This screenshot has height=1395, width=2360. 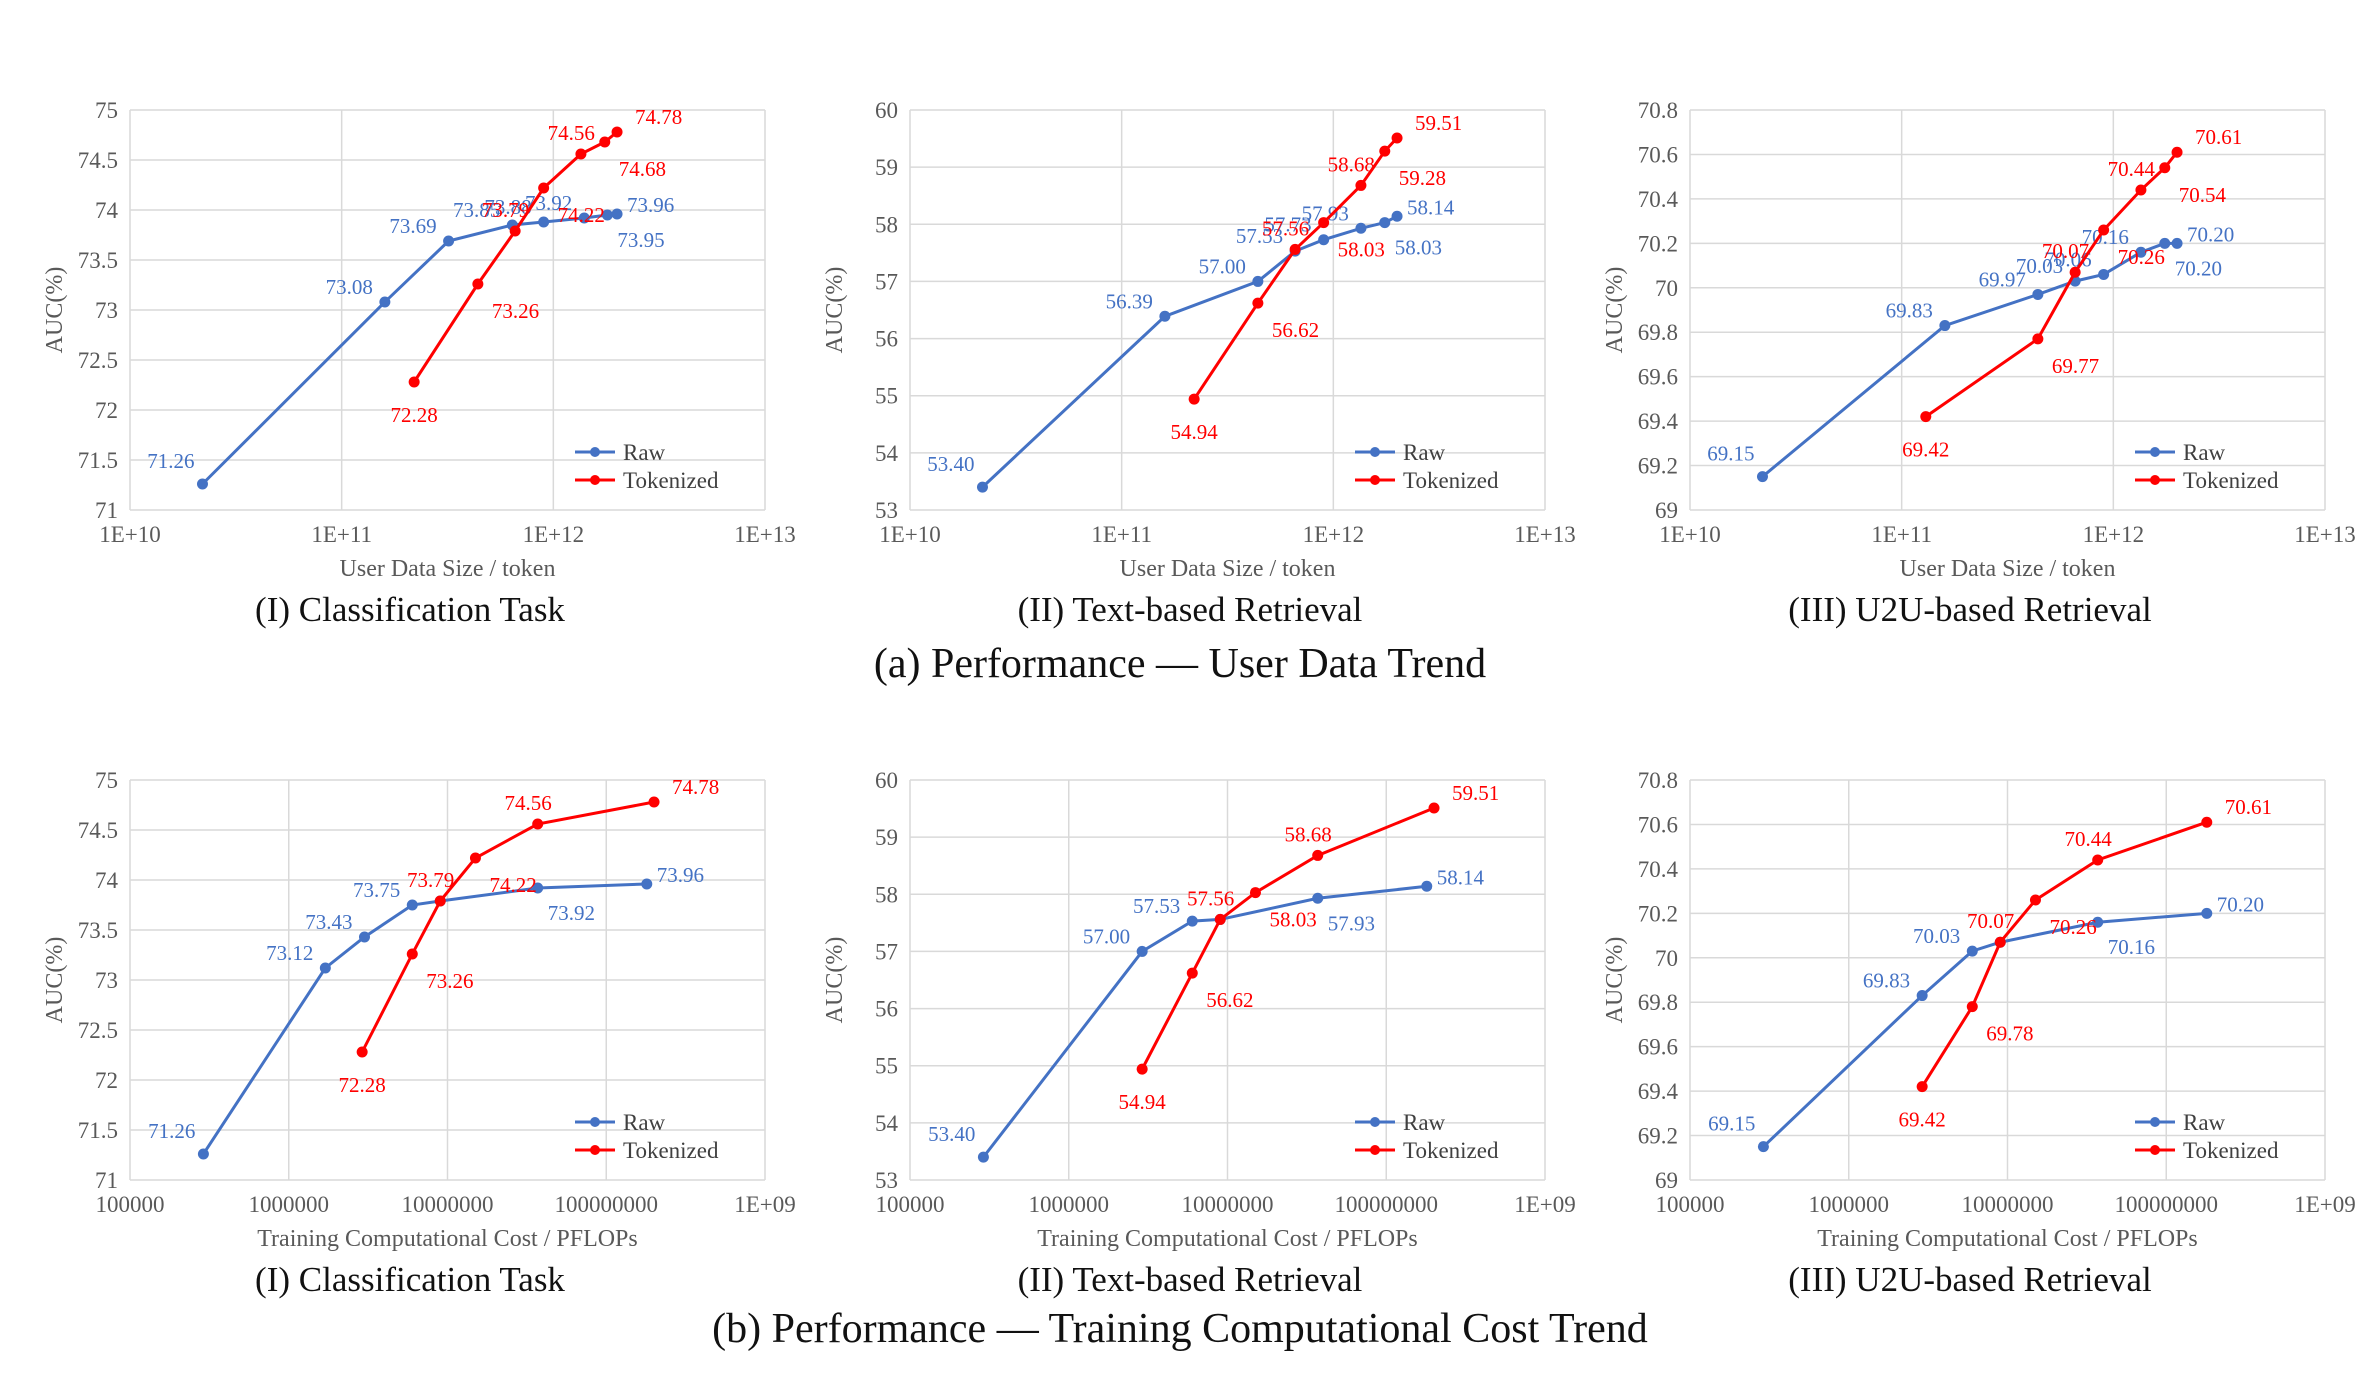 What do you see at coordinates (410, 609) in the screenshot?
I see `chart-caption: (I) Classification Task` at bounding box center [410, 609].